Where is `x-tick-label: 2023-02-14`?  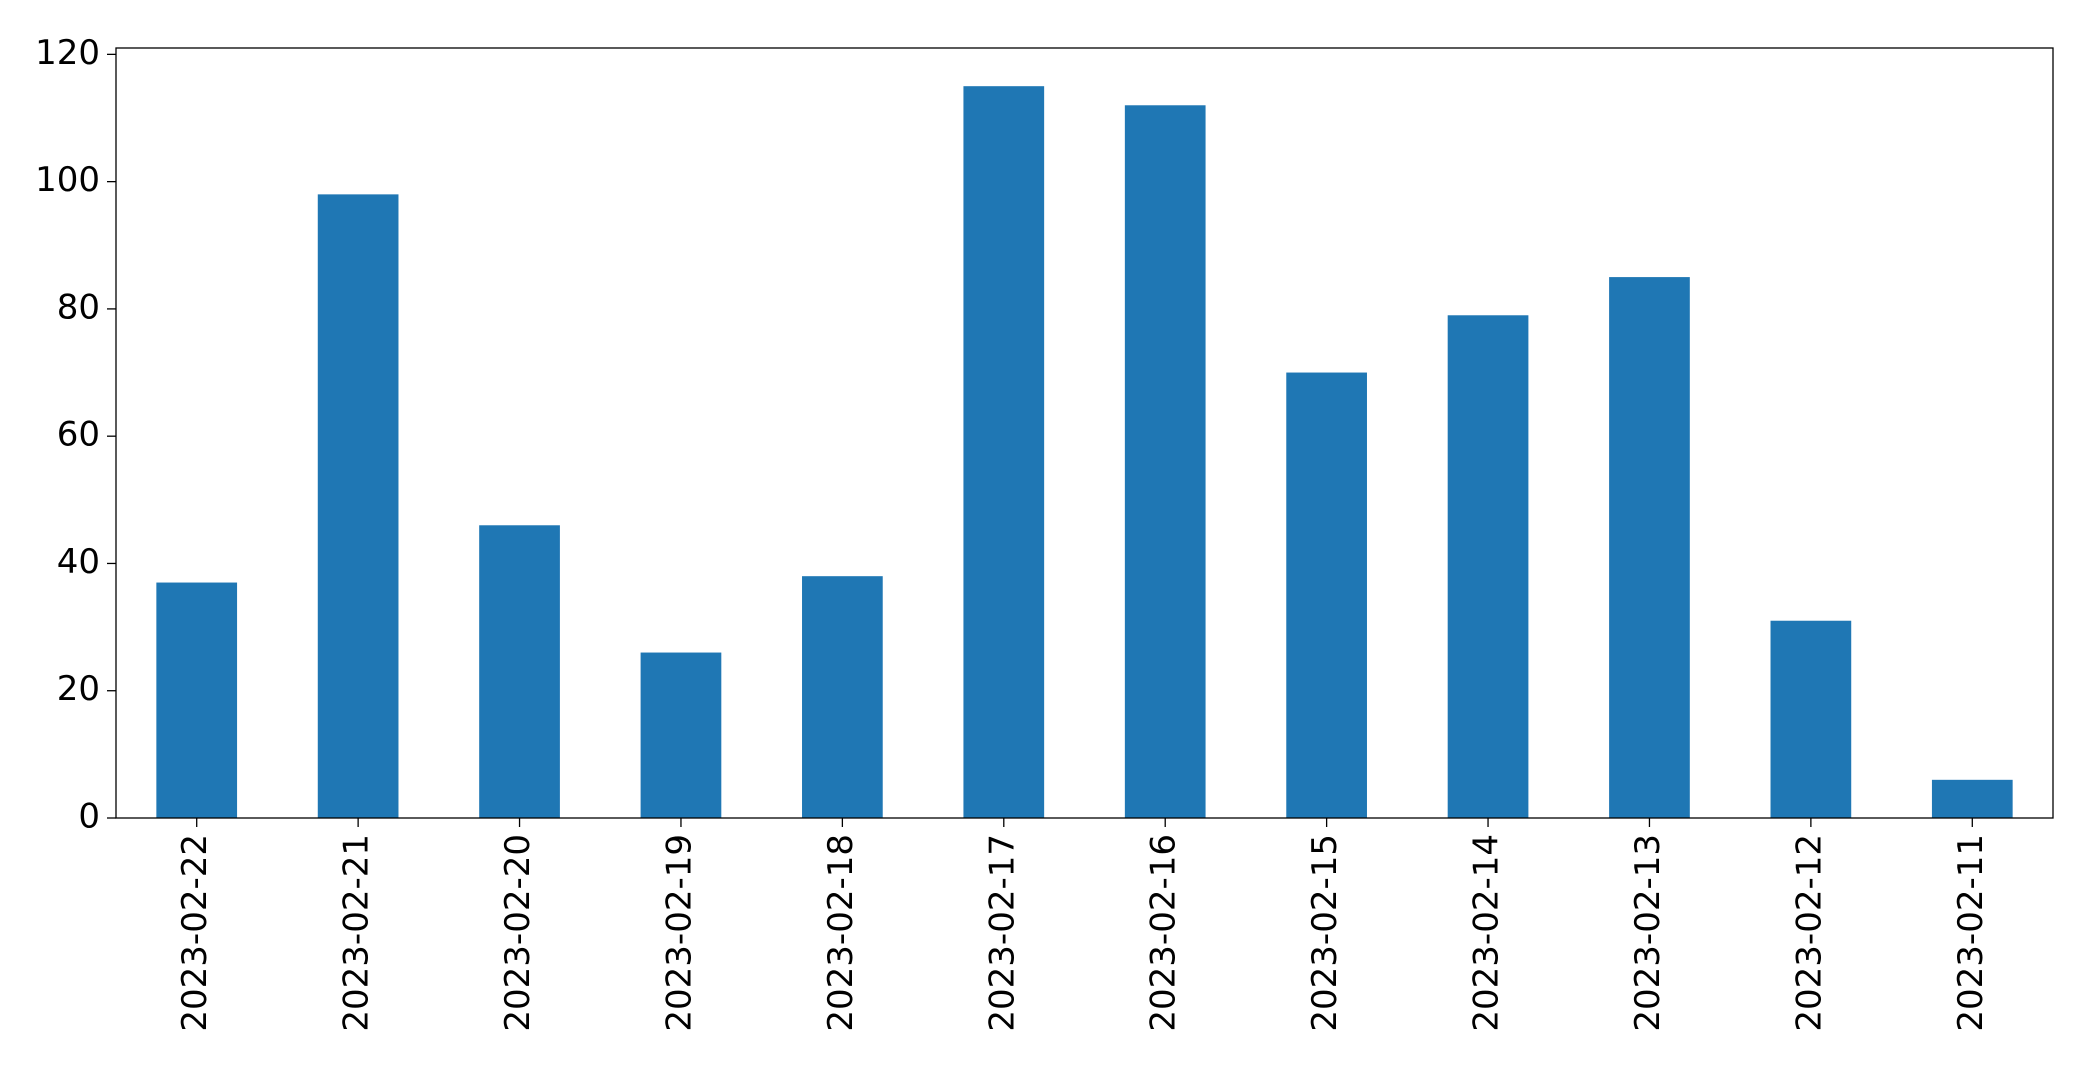
x-tick-label: 2023-02-14 is located at coordinates (1487, 933).